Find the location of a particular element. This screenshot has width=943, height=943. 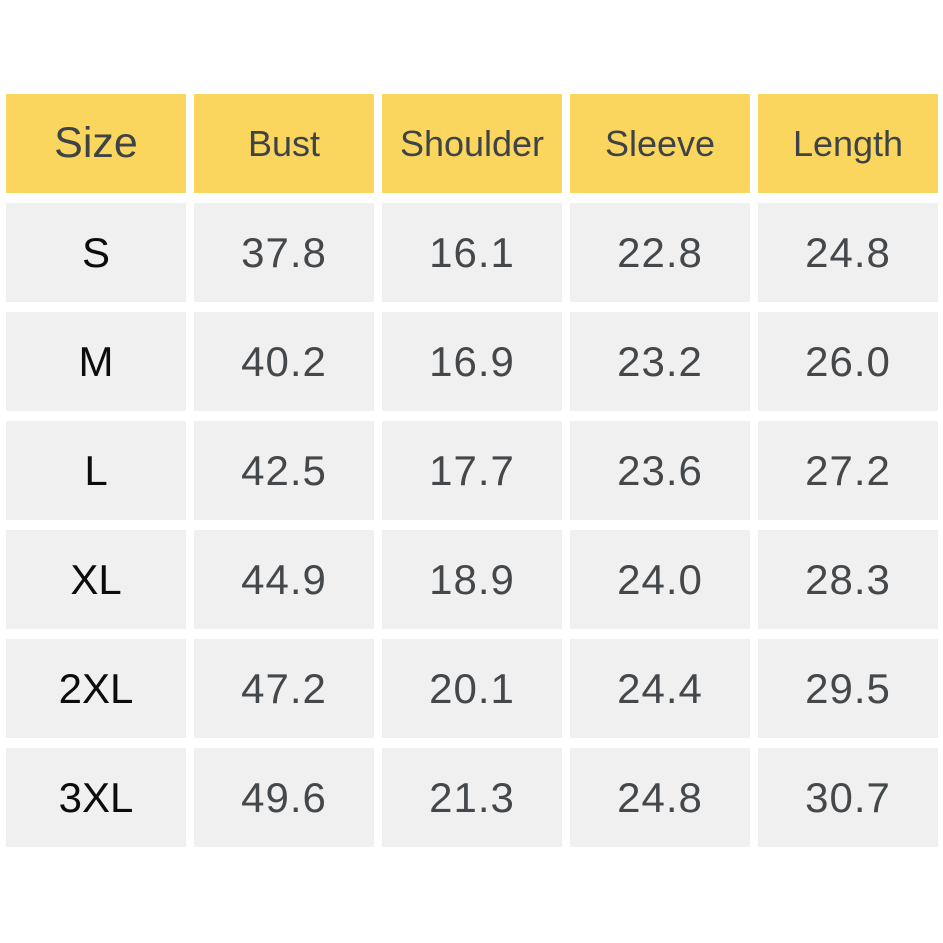

length-value: 30.7 is located at coordinates (848, 797).